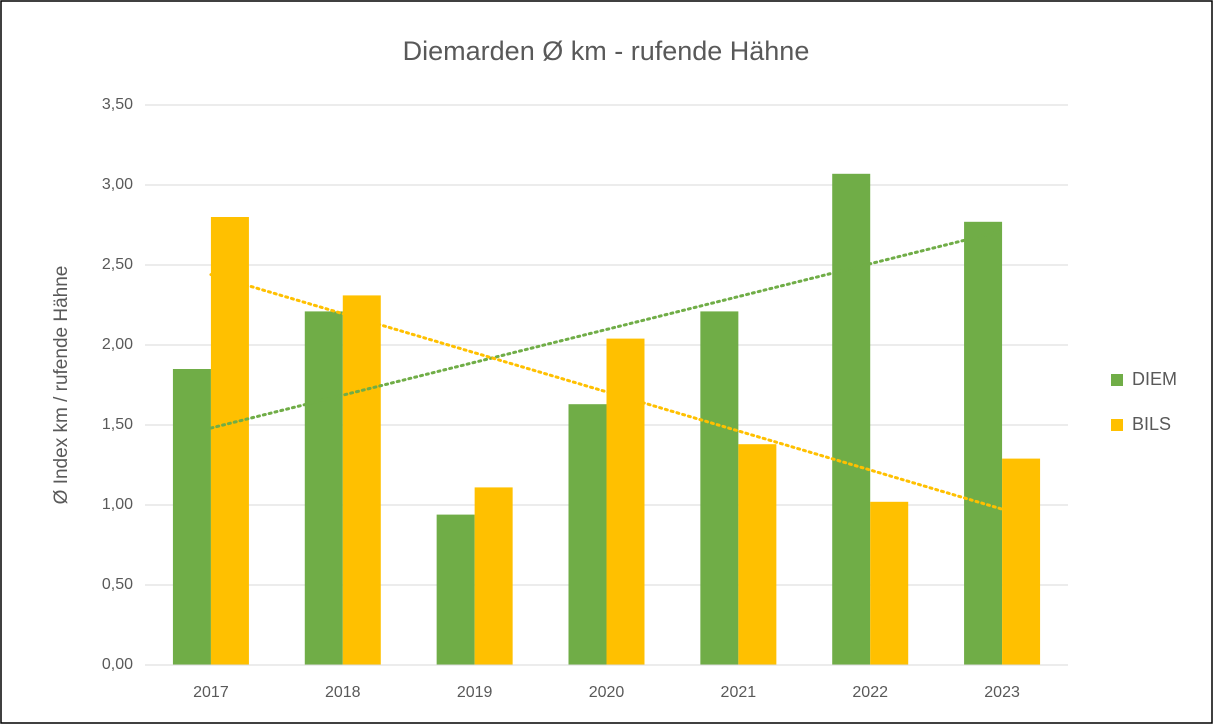 This screenshot has width=1213, height=724. What do you see at coordinates (475, 692) in the screenshot?
I see `x-tick-label: 2019` at bounding box center [475, 692].